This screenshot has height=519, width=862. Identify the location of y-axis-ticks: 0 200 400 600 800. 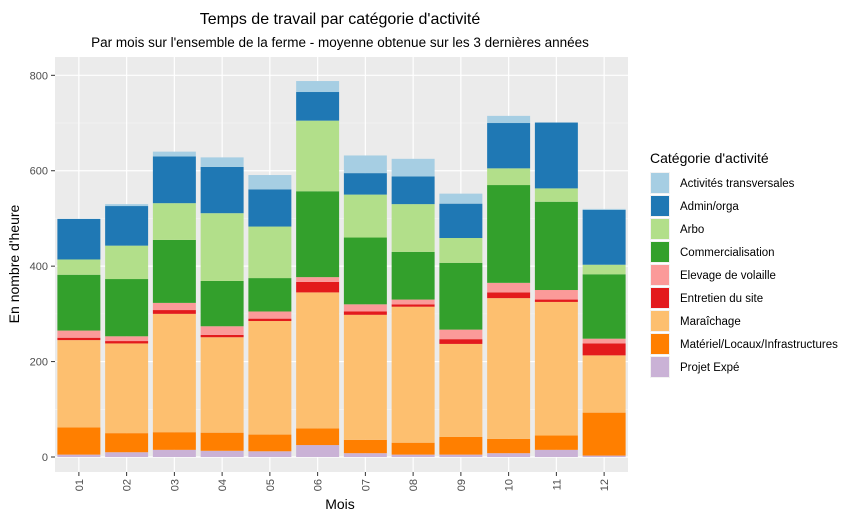
(42, 267).